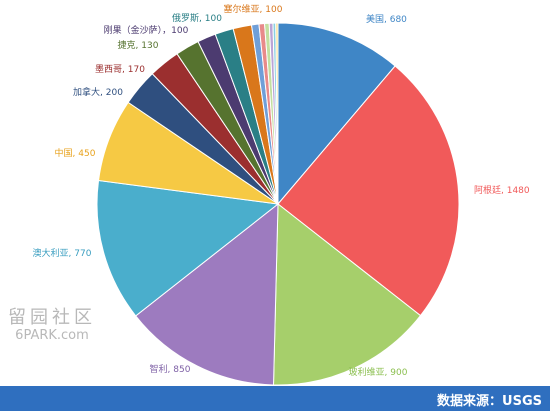 The height and width of the screenshot is (411, 550). I want to click on slice-label-2: 玻利维亚, 900, so click(378, 372).